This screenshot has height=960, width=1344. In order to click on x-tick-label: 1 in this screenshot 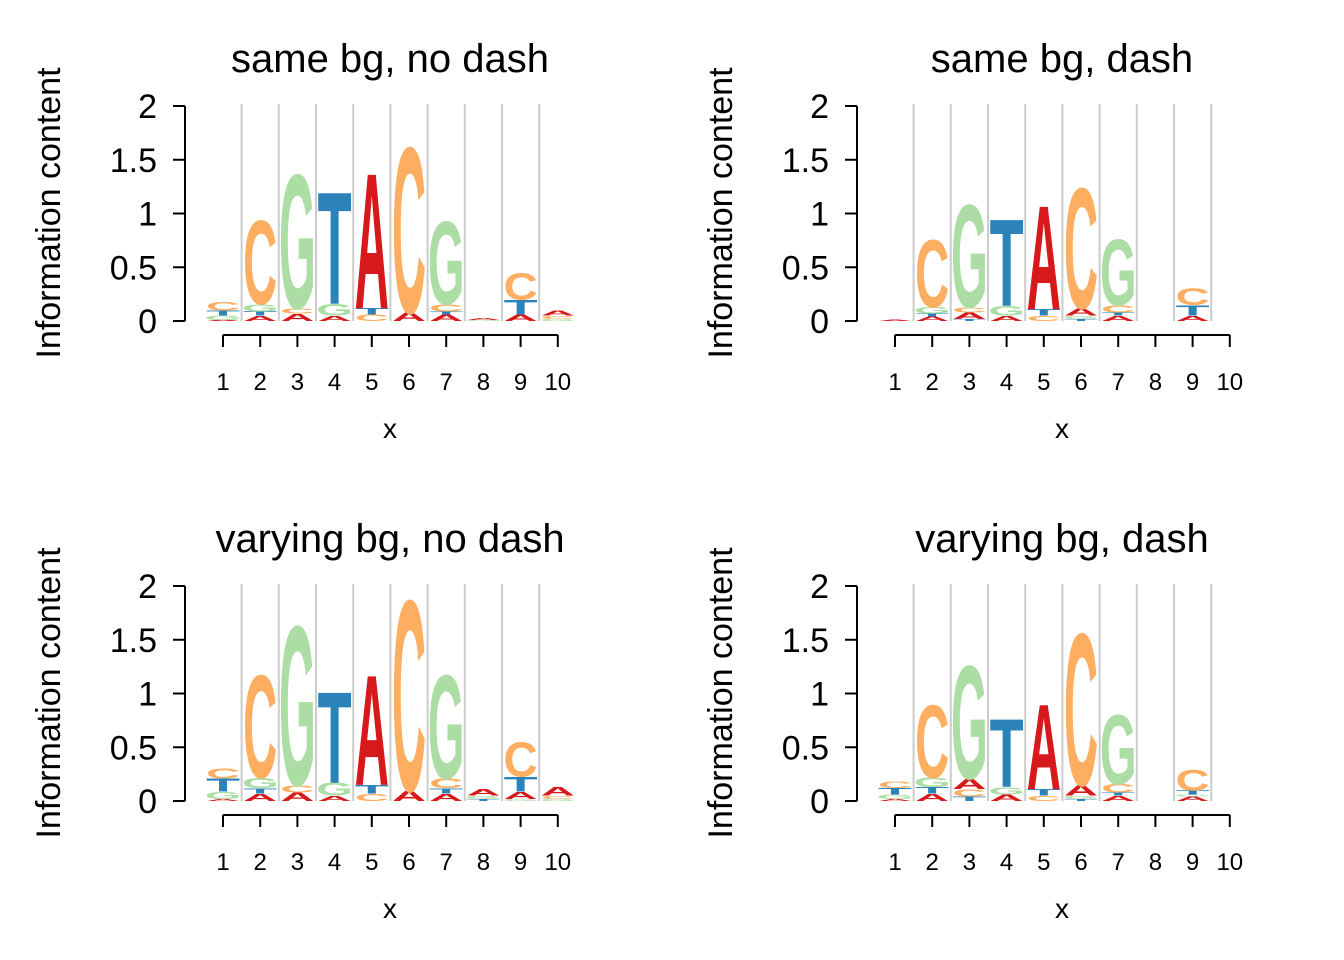, I will do `click(222, 862)`.